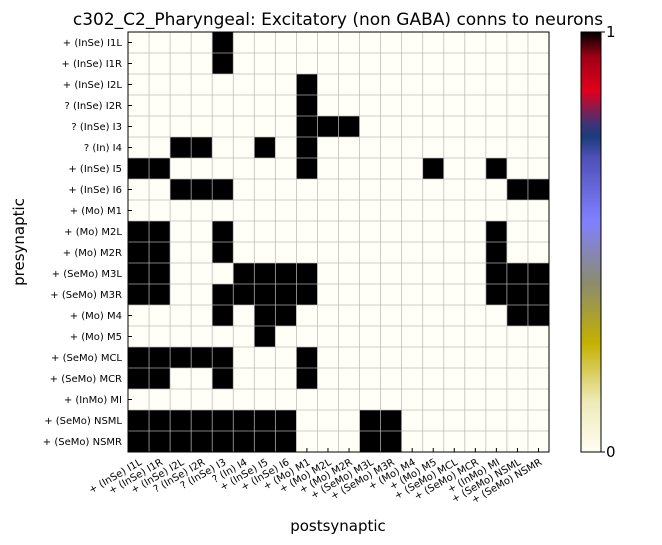 This screenshot has width=662, height=545. Describe the element at coordinates (96, 337) in the screenshot. I see `y-tick-label: + (Mo) M5` at that location.